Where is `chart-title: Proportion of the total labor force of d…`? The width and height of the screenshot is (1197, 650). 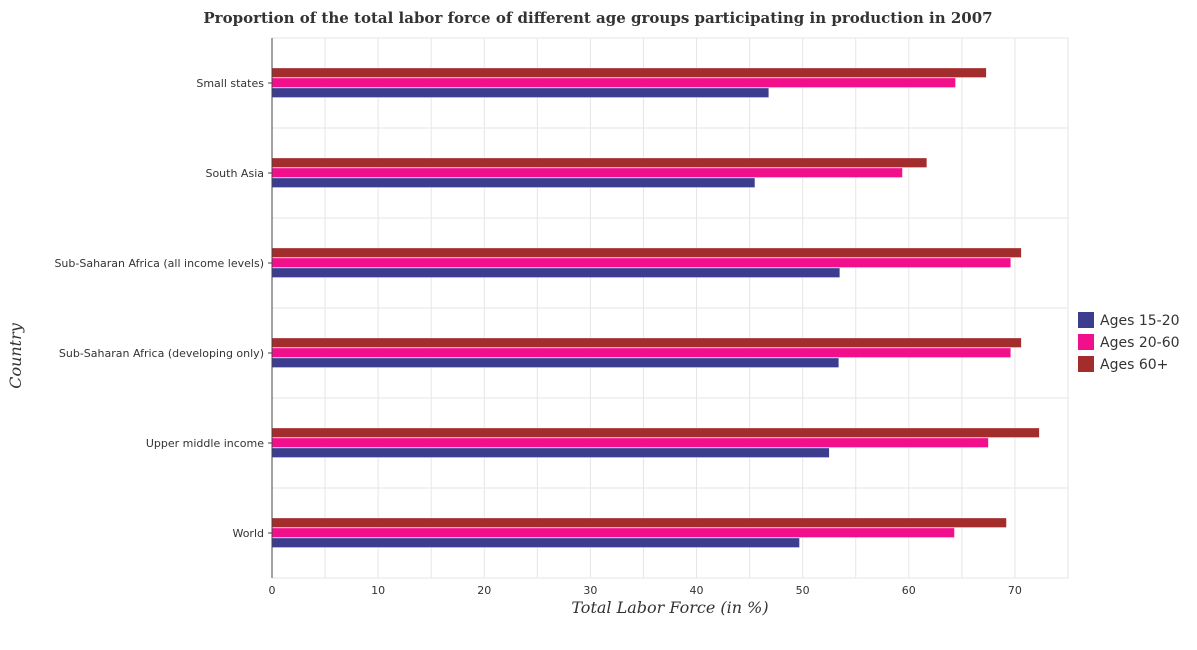
chart-title: Proportion of the total labor force of d… is located at coordinates (597, 18).